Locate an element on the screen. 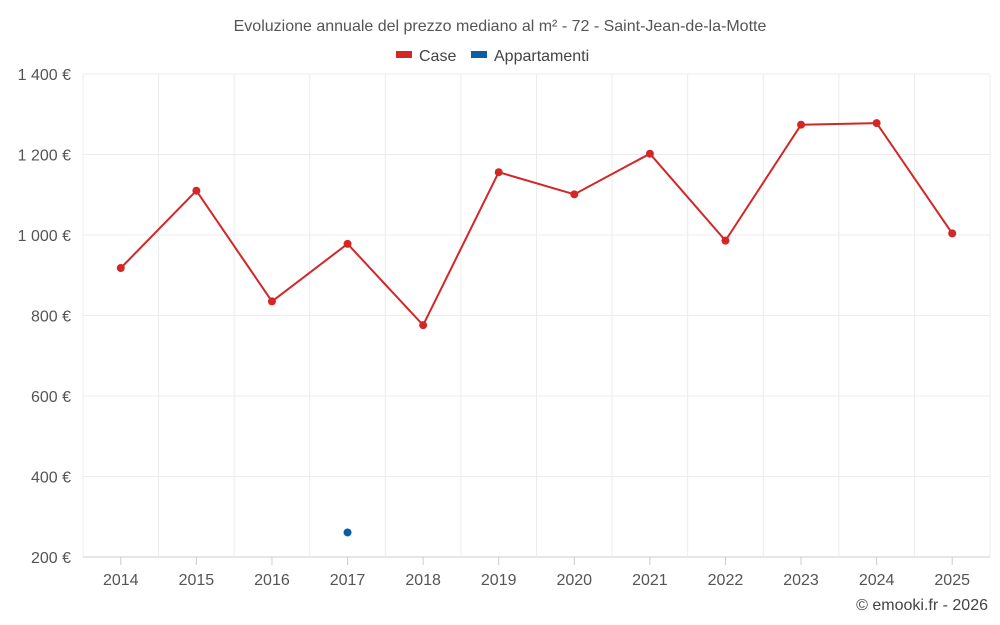 Image resolution: width=1000 pixels, height=625 pixels. data-point-case-2025 is located at coordinates (952, 233).